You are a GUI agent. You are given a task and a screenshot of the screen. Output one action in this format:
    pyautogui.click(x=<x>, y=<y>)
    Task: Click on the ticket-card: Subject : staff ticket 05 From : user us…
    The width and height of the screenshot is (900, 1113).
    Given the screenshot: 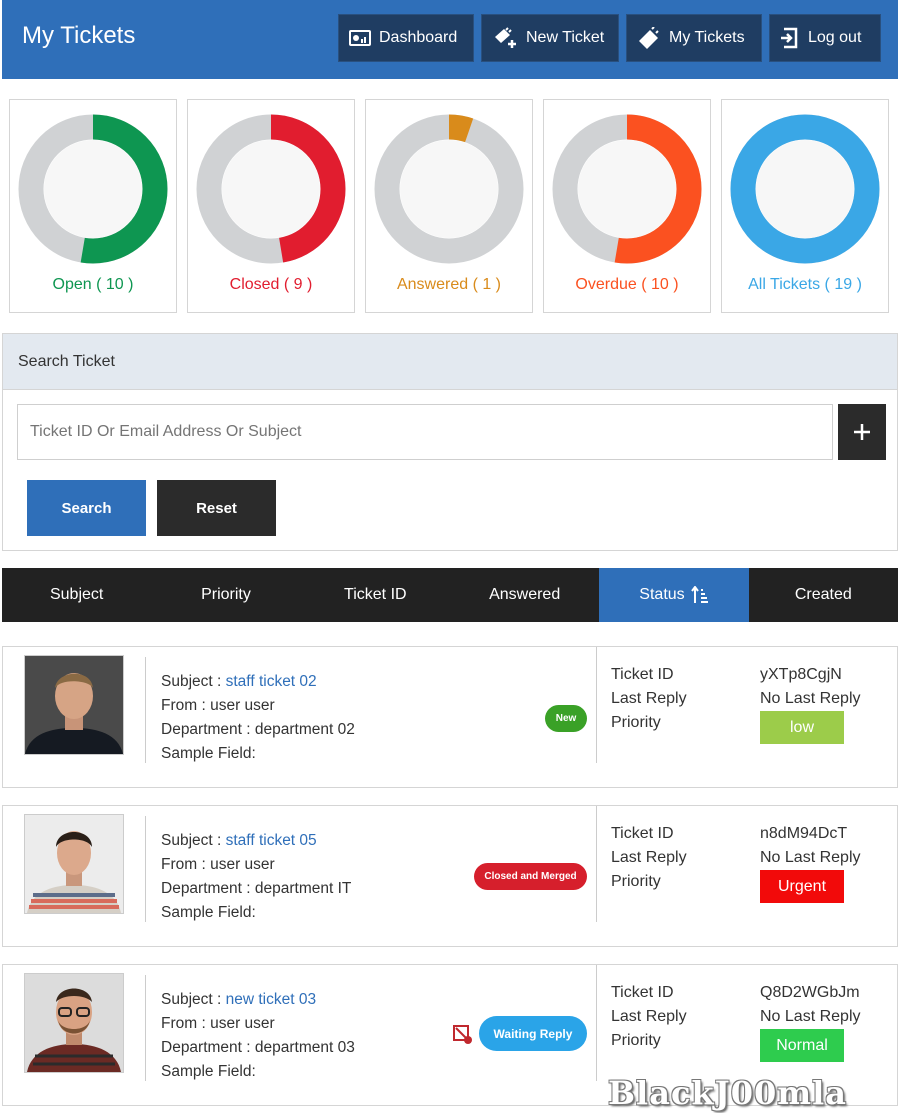 What is the action you would take?
    pyautogui.click(x=450, y=876)
    